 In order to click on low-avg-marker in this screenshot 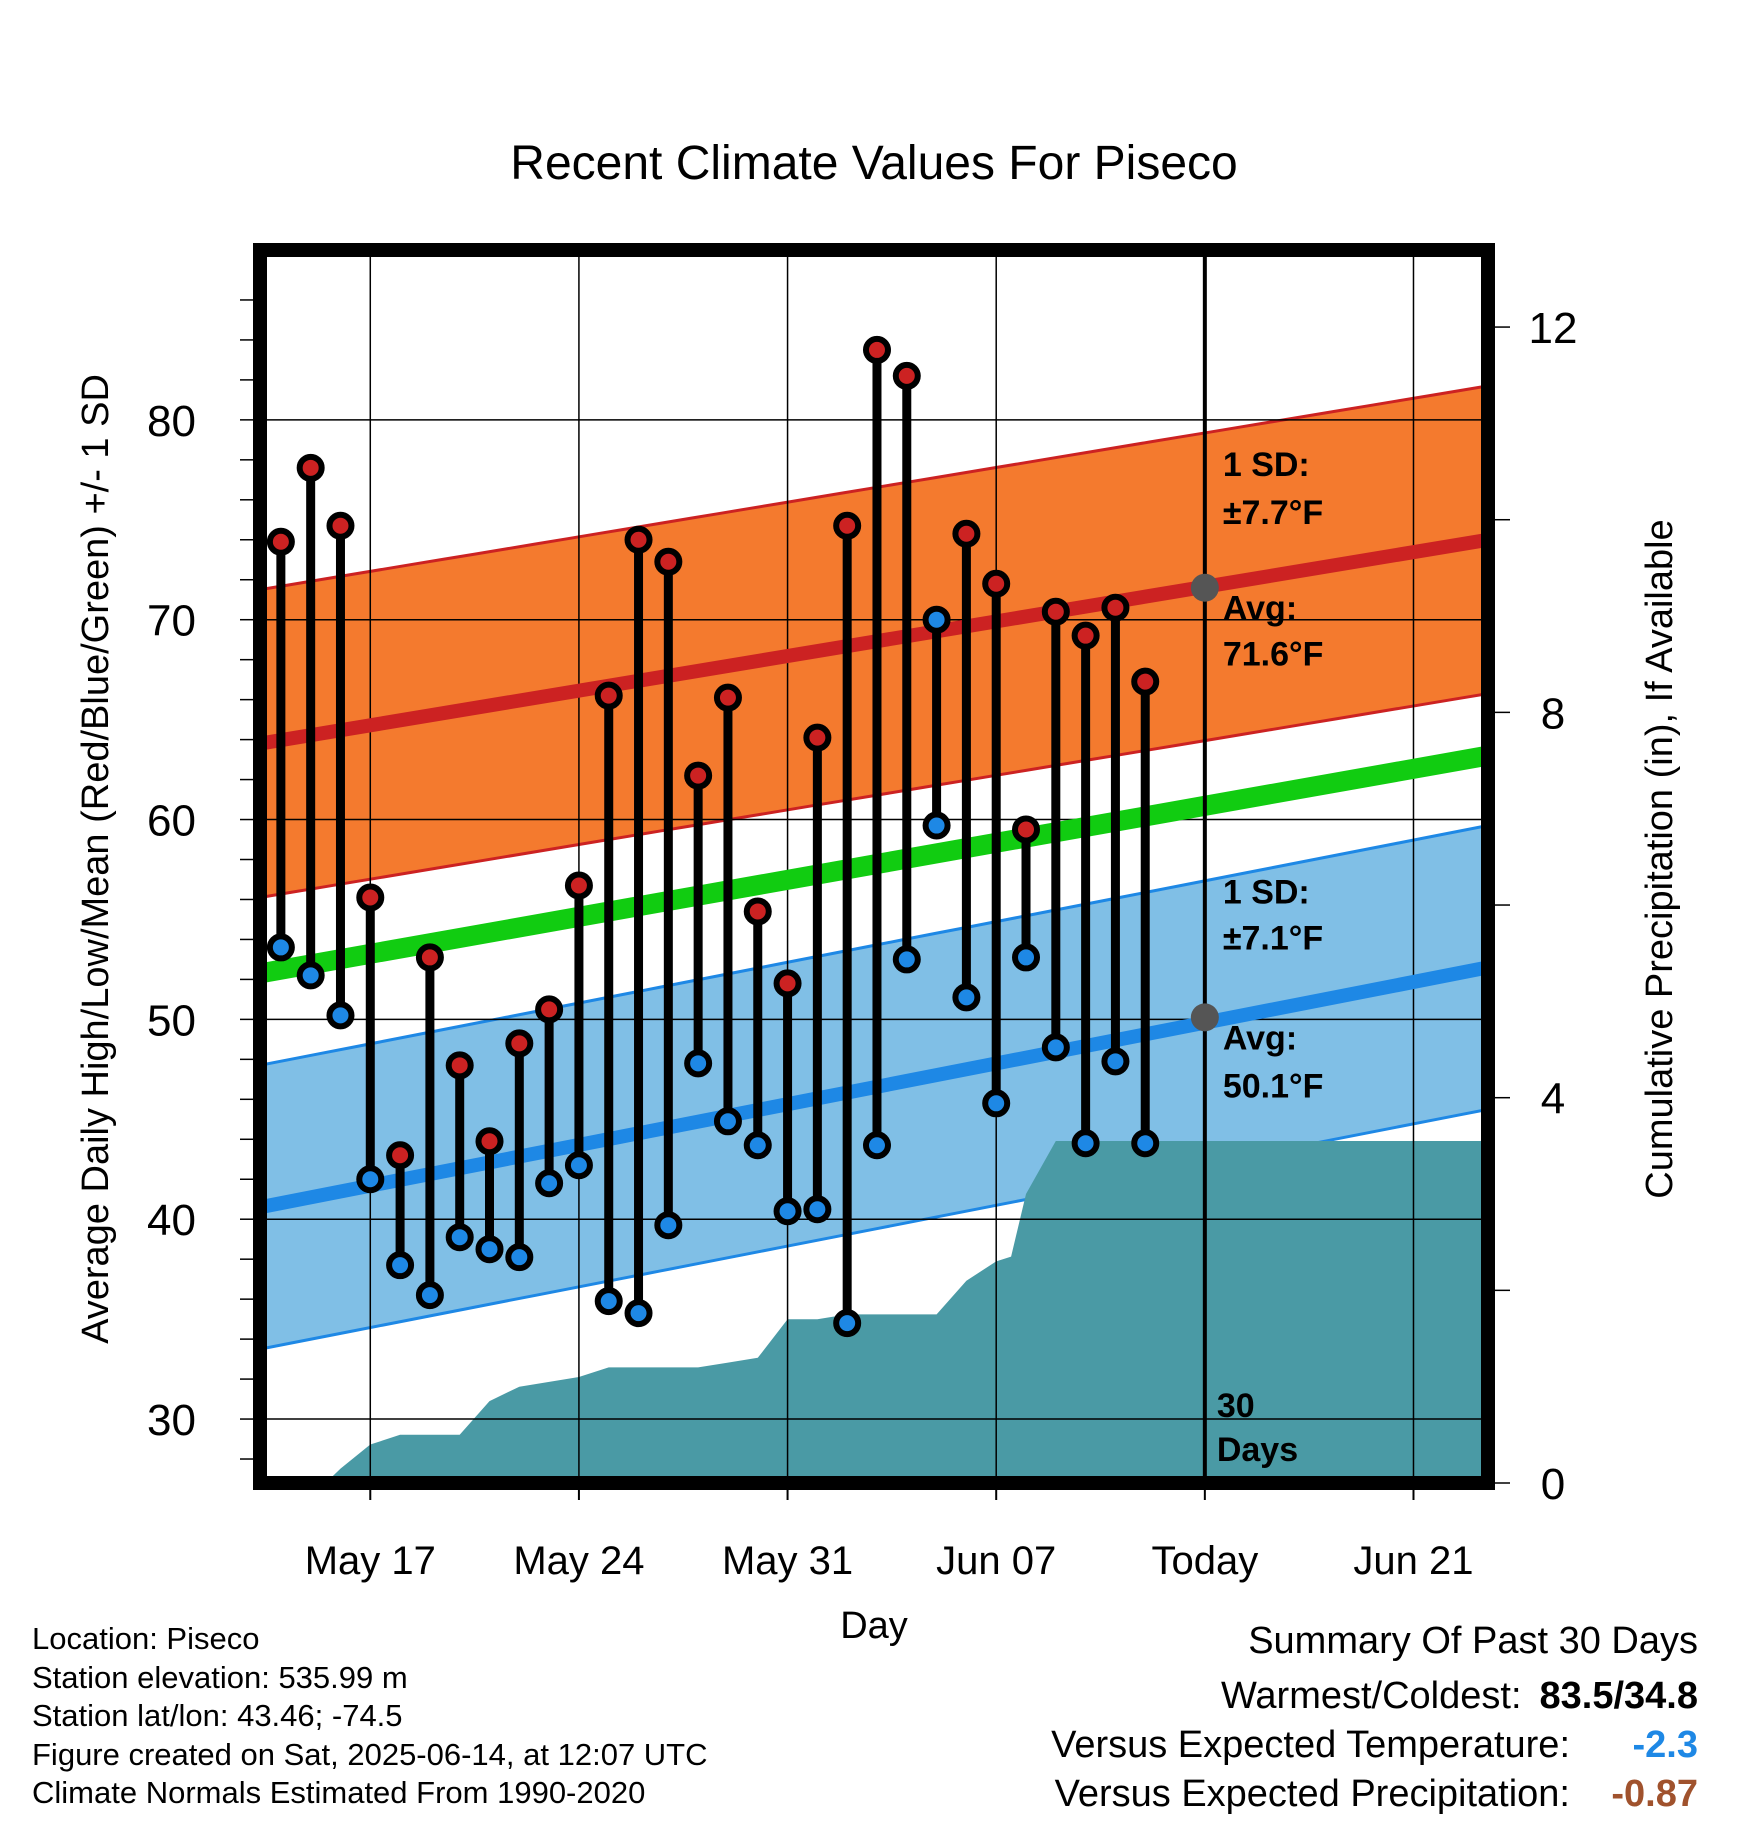, I will do `click(1204, 1017)`.